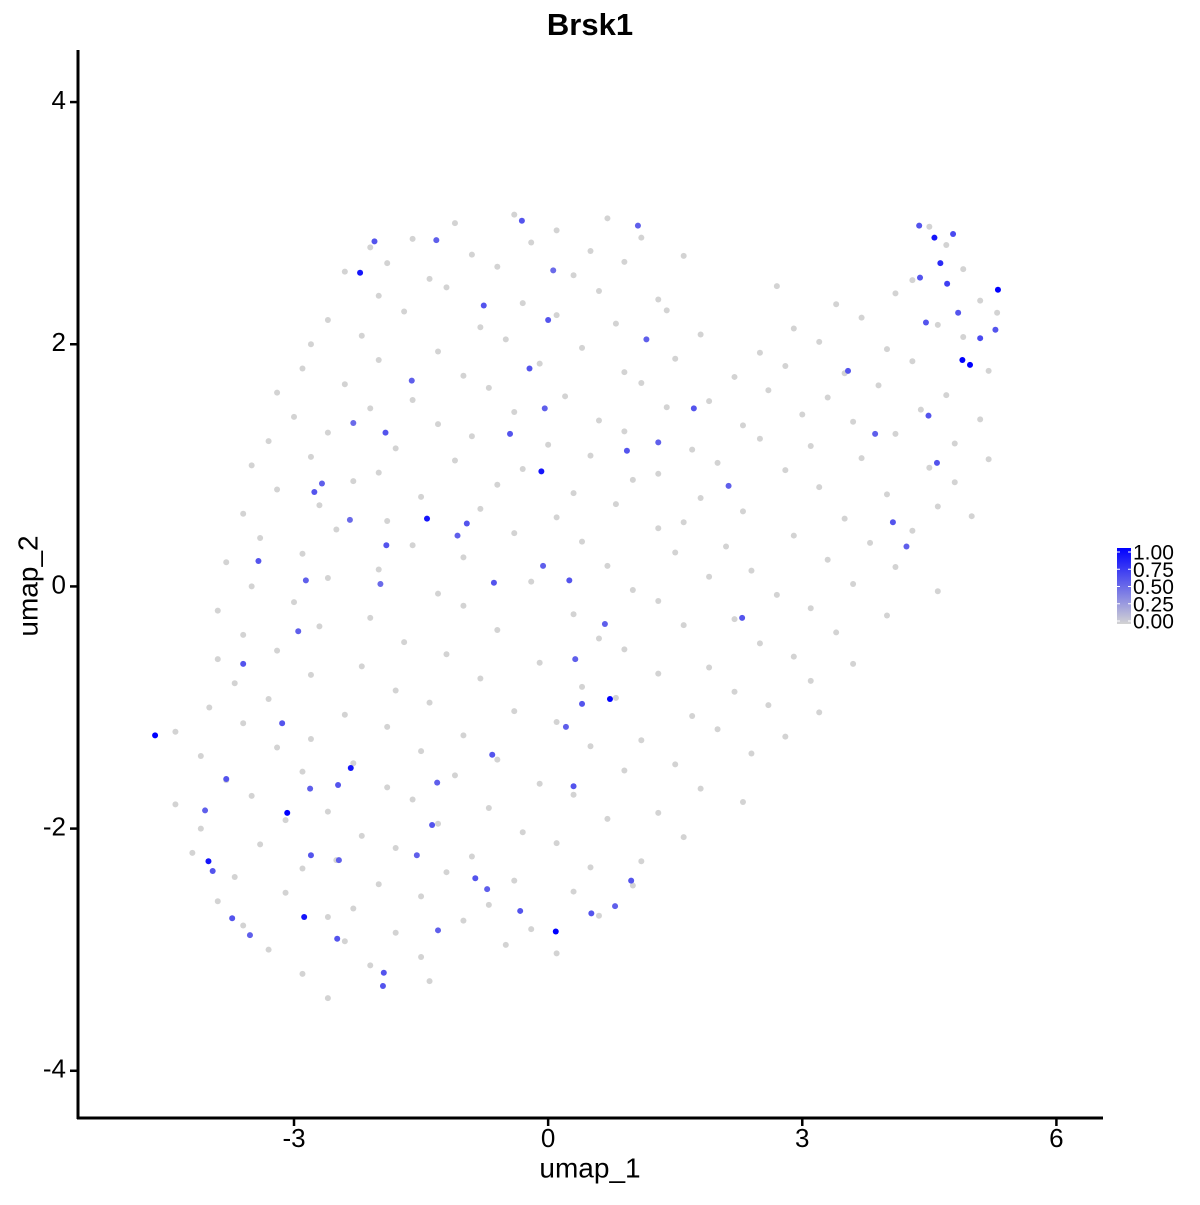 This screenshot has width=1200, height=1205. What do you see at coordinates (802, 1138) in the screenshot?
I see `x-tick-label: 3` at bounding box center [802, 1138].